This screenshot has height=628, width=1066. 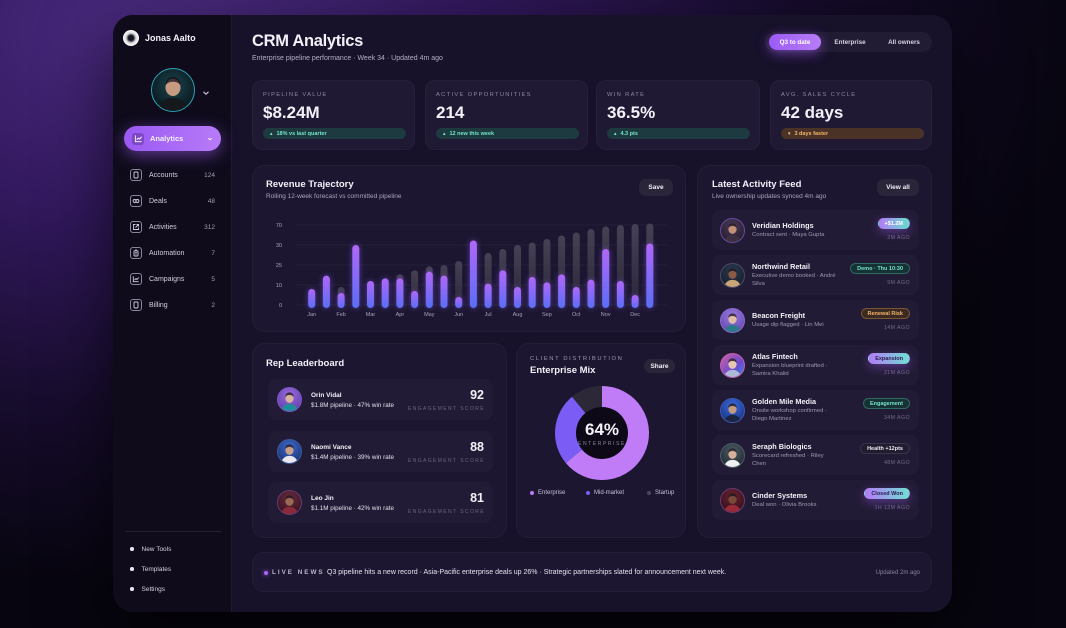 I want to click on sidebar-item-activities: Activities 312, so click(x=172, y=227).